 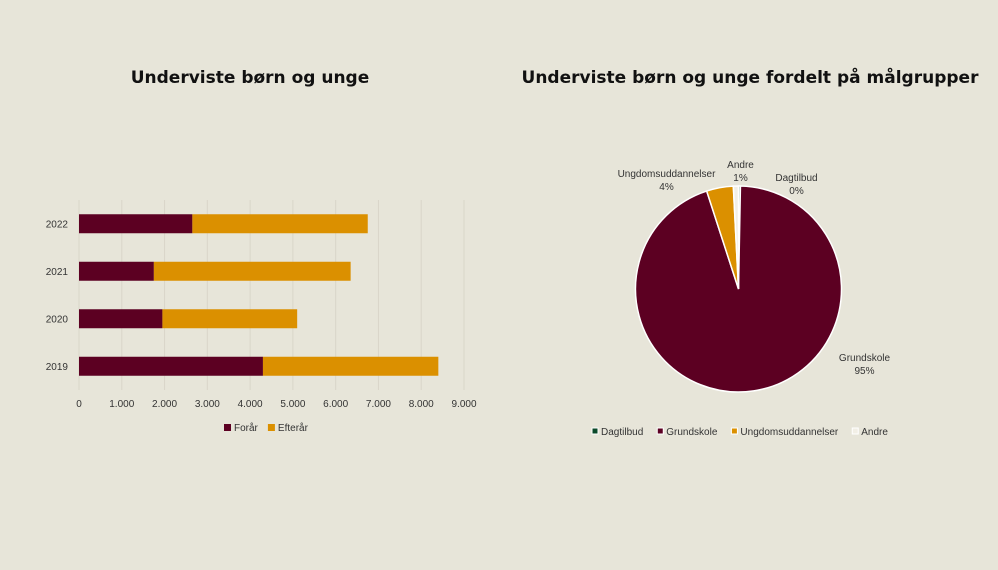 What do you see at coordinates (622, 432) in the screenshot?
I see `legend-label: Dagtilbud` at bounding box center [622, 432].